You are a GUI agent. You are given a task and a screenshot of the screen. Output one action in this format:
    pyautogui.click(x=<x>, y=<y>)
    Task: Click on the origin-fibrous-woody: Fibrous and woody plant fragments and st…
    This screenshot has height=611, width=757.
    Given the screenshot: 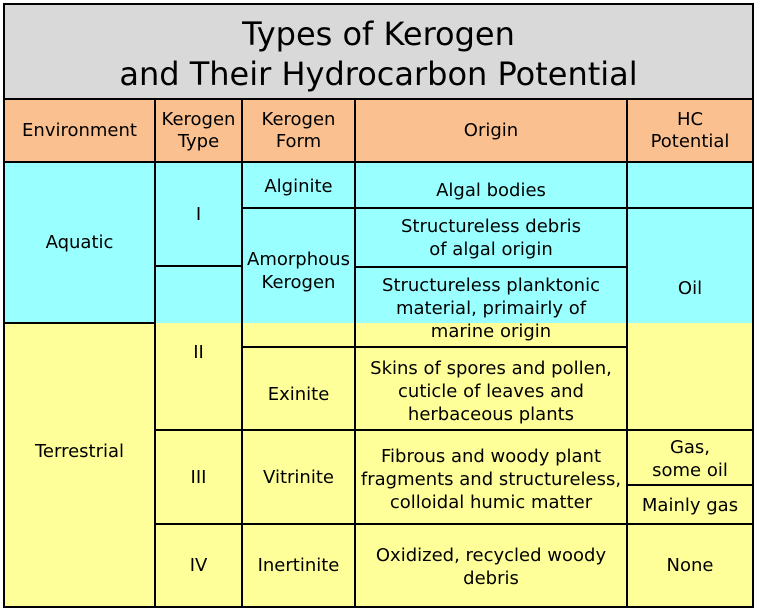 What is the action you would take?
    pyautogui.click(x=491, y=479)
    